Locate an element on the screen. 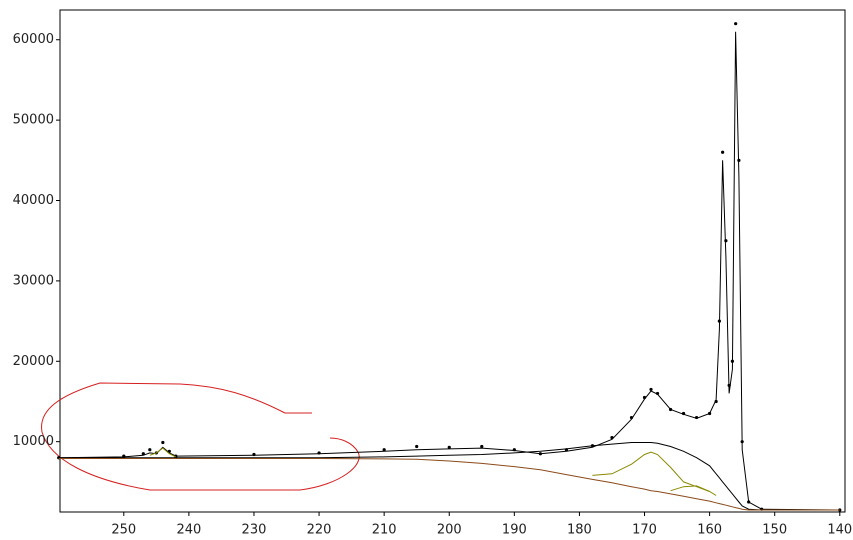  x-tick-label: 140 is located at coordinates (839, 530).